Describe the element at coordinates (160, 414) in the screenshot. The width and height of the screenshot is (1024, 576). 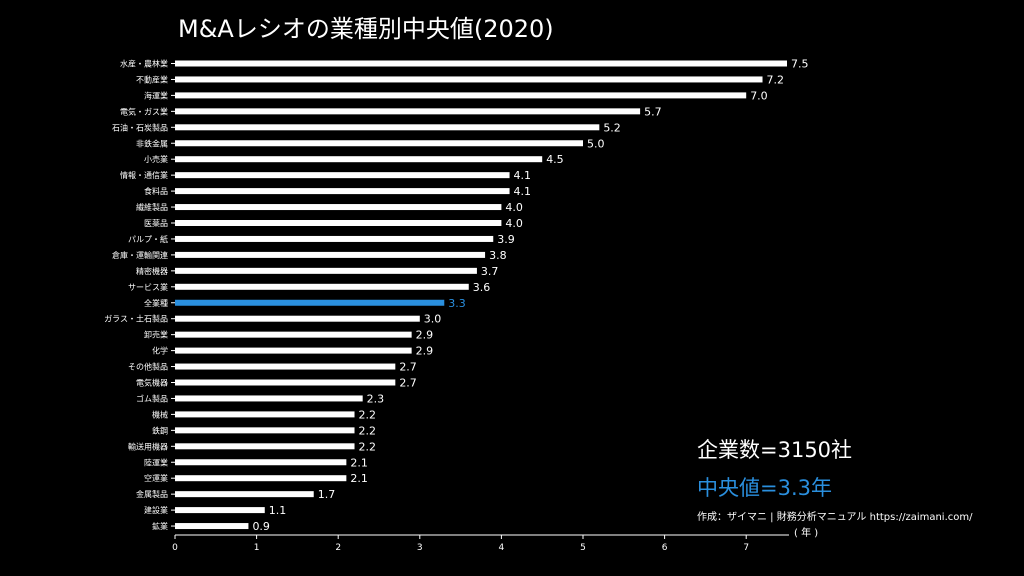
I see `category-label: 機械` at that location.